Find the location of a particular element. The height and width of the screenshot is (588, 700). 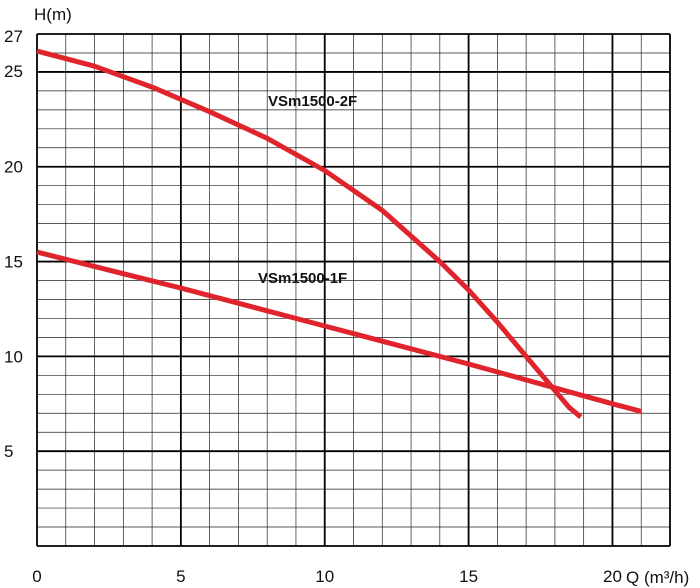

x-tick-label: 0 is located at coordinates (36, 576).